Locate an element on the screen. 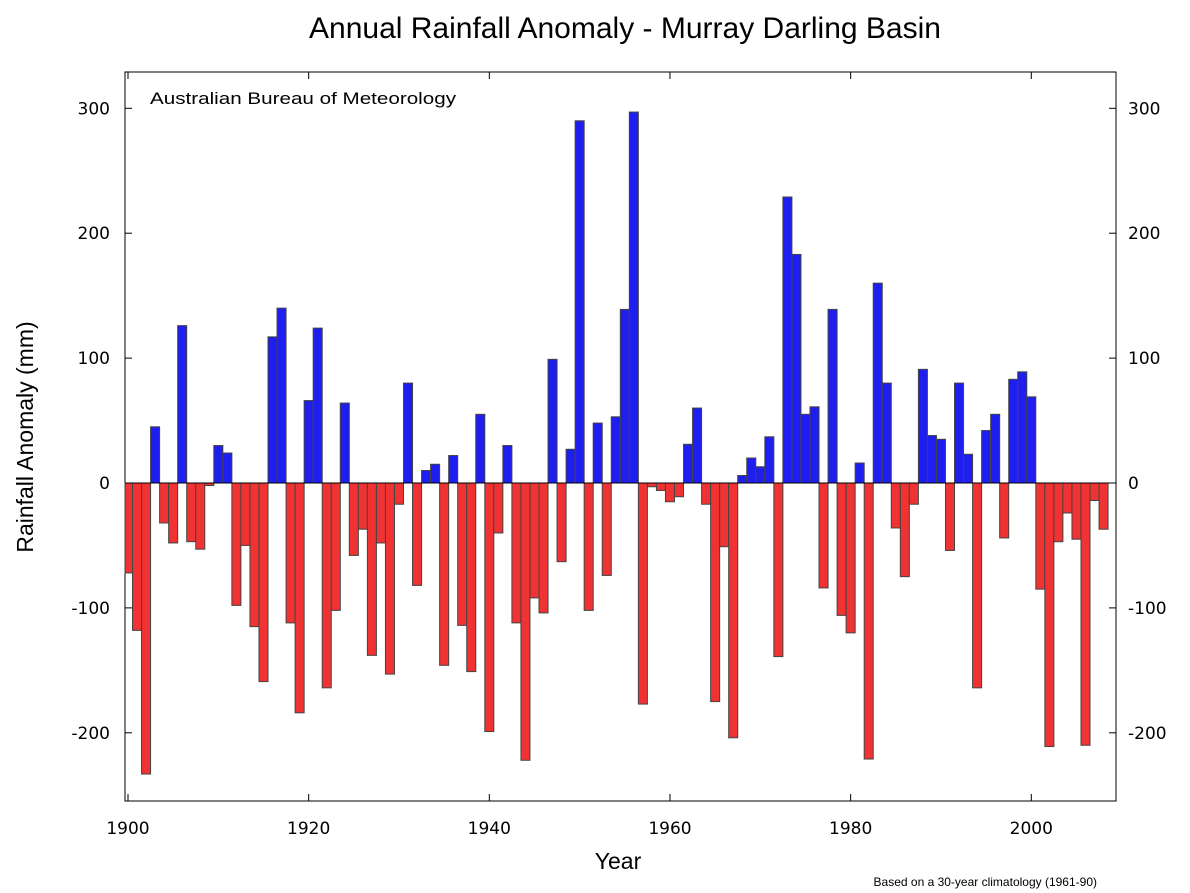 This screenshot has width=1190, height=893. y-tick-label-right: -200 is located at coordinates (1147, 734).